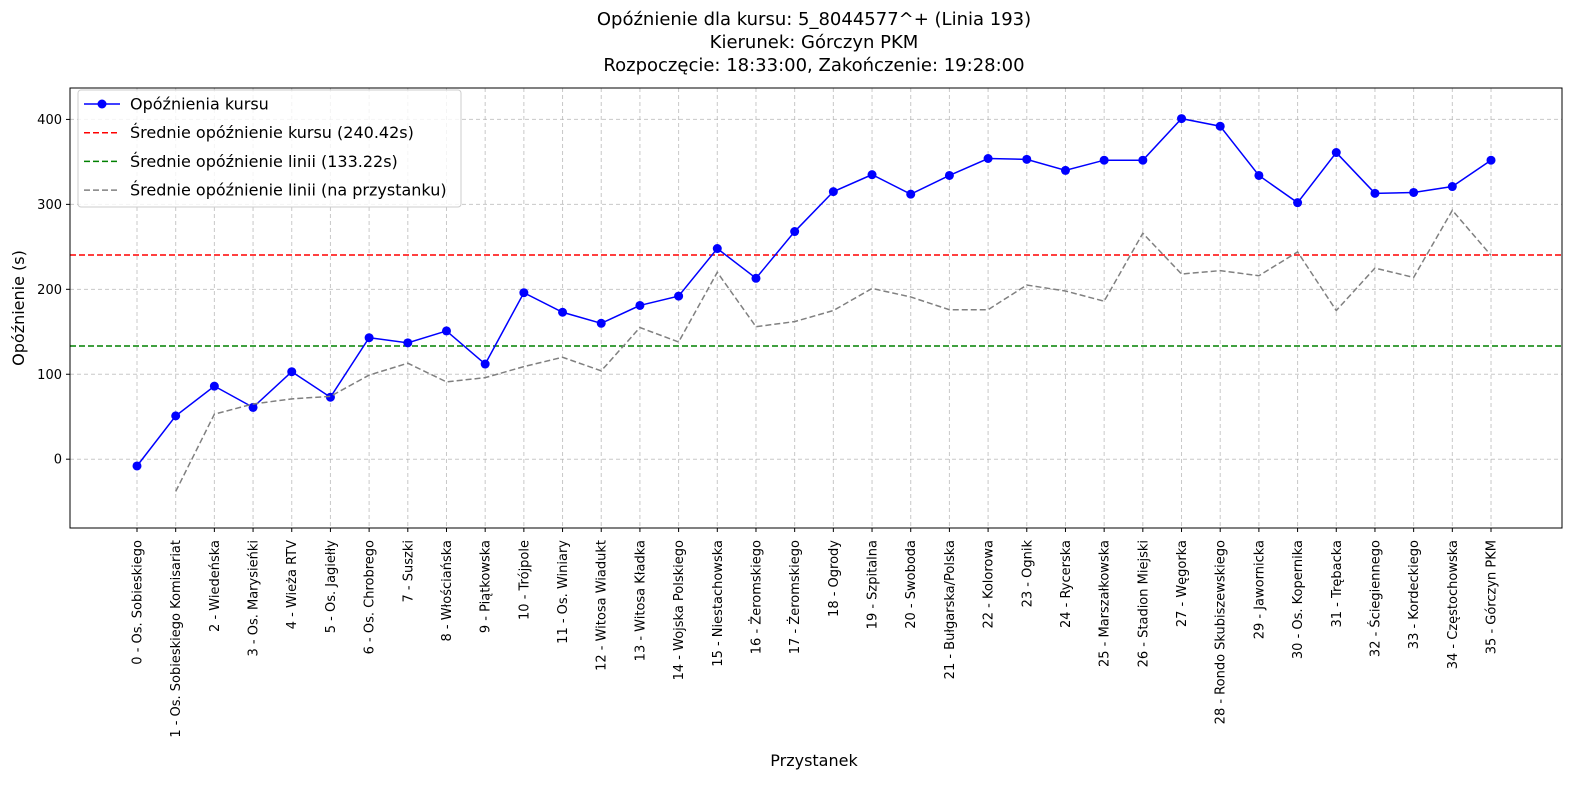 This screenshot has height=794, width=1589. What do you see at coordinates (640, 600) in the screenshot?
I see `x-tick-label: 13 - Witosa Kładka` at bounding box center [640, 600].